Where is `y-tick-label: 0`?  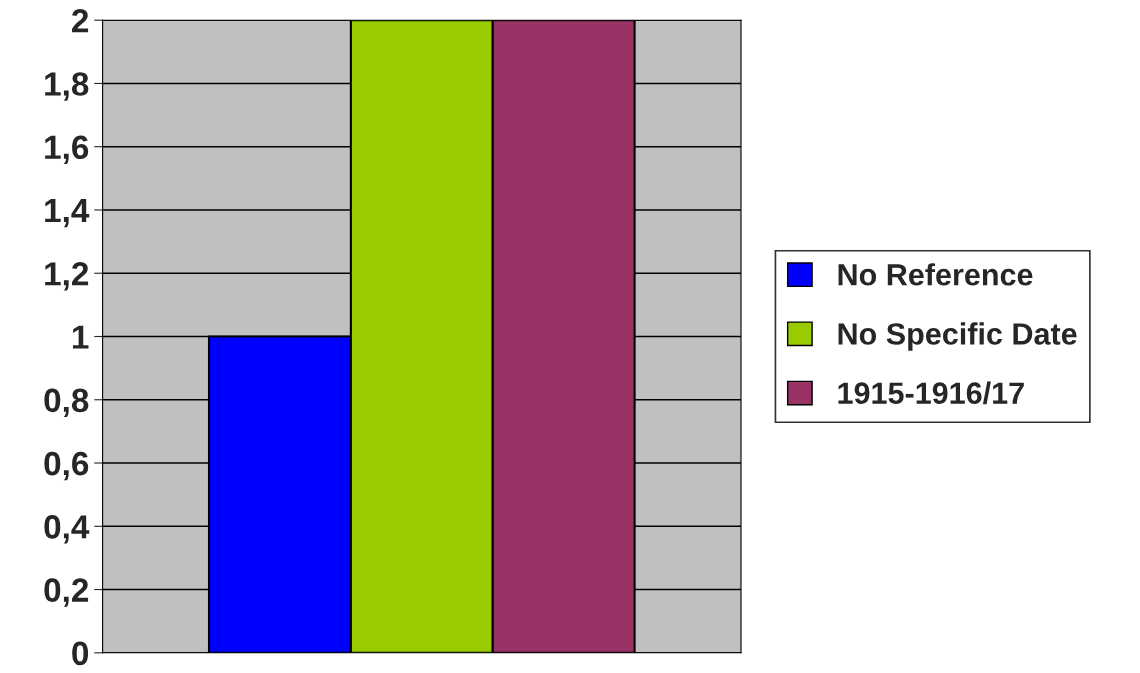
y-tick-label: 0 is located at coordinates (80, 653).